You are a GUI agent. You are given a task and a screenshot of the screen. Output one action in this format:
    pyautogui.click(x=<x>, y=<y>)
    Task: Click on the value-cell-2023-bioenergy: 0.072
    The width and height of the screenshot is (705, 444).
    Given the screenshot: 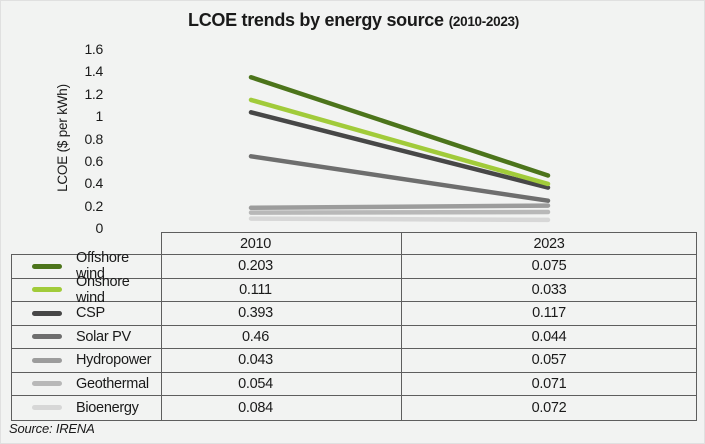 What is the action you would take?
    pyautogui.click(x=549, y=407)
    